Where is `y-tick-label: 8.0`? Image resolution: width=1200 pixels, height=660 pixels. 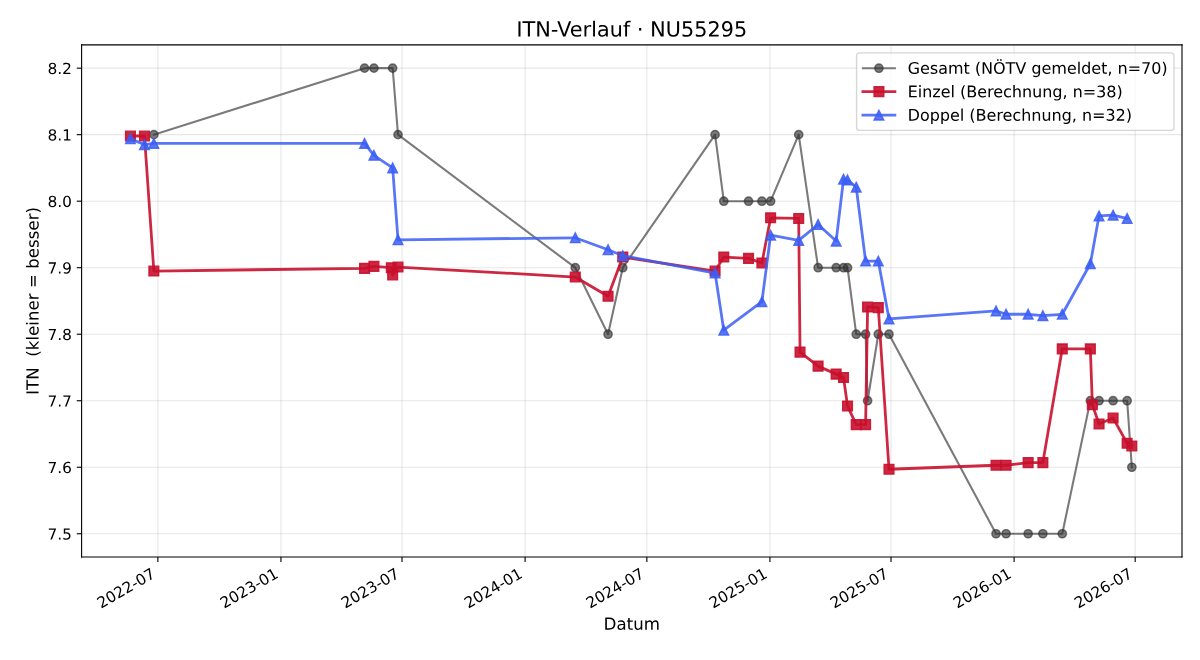 y-tick-label: 8.0 is located at coordinates (59, 201).